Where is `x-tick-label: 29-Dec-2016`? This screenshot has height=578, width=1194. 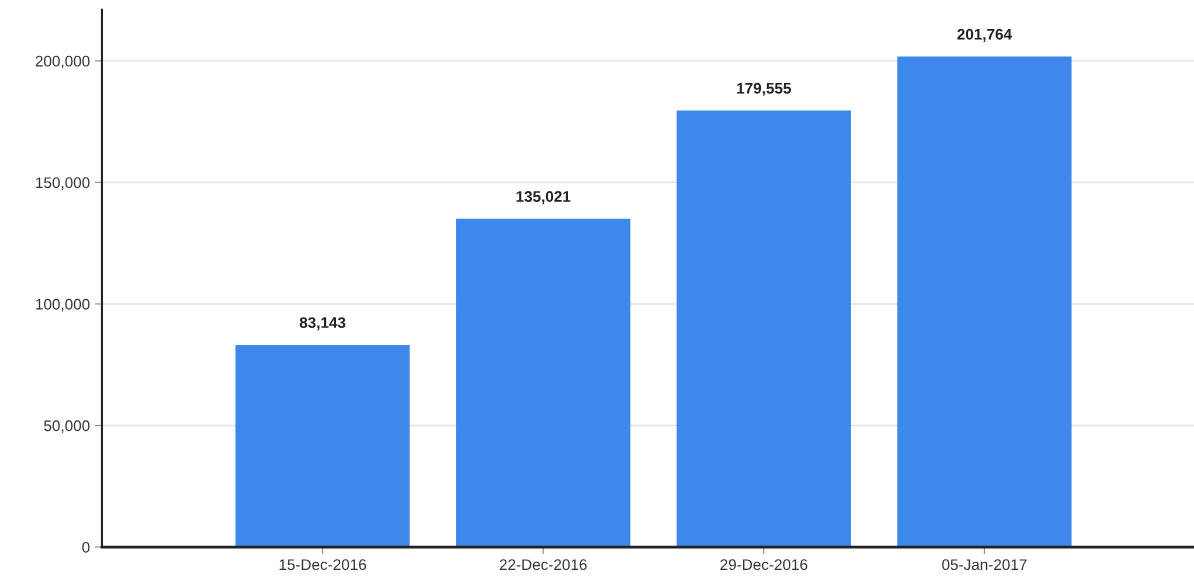 x-tick-label: 29-Dec-2016 is located at coordinates (764, 565).